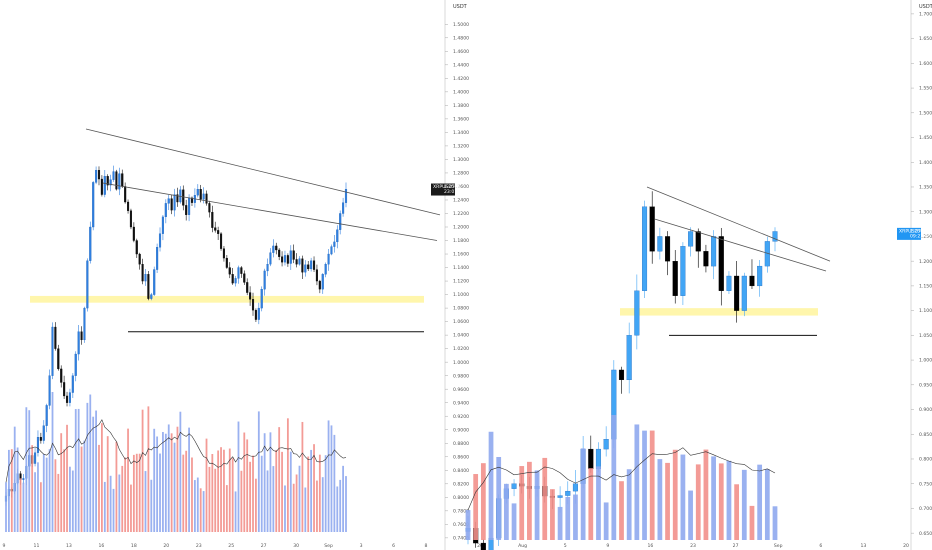 This screenshot has width=932, height=550. I want to click on x-tick-label: 6, so click(820, 546).